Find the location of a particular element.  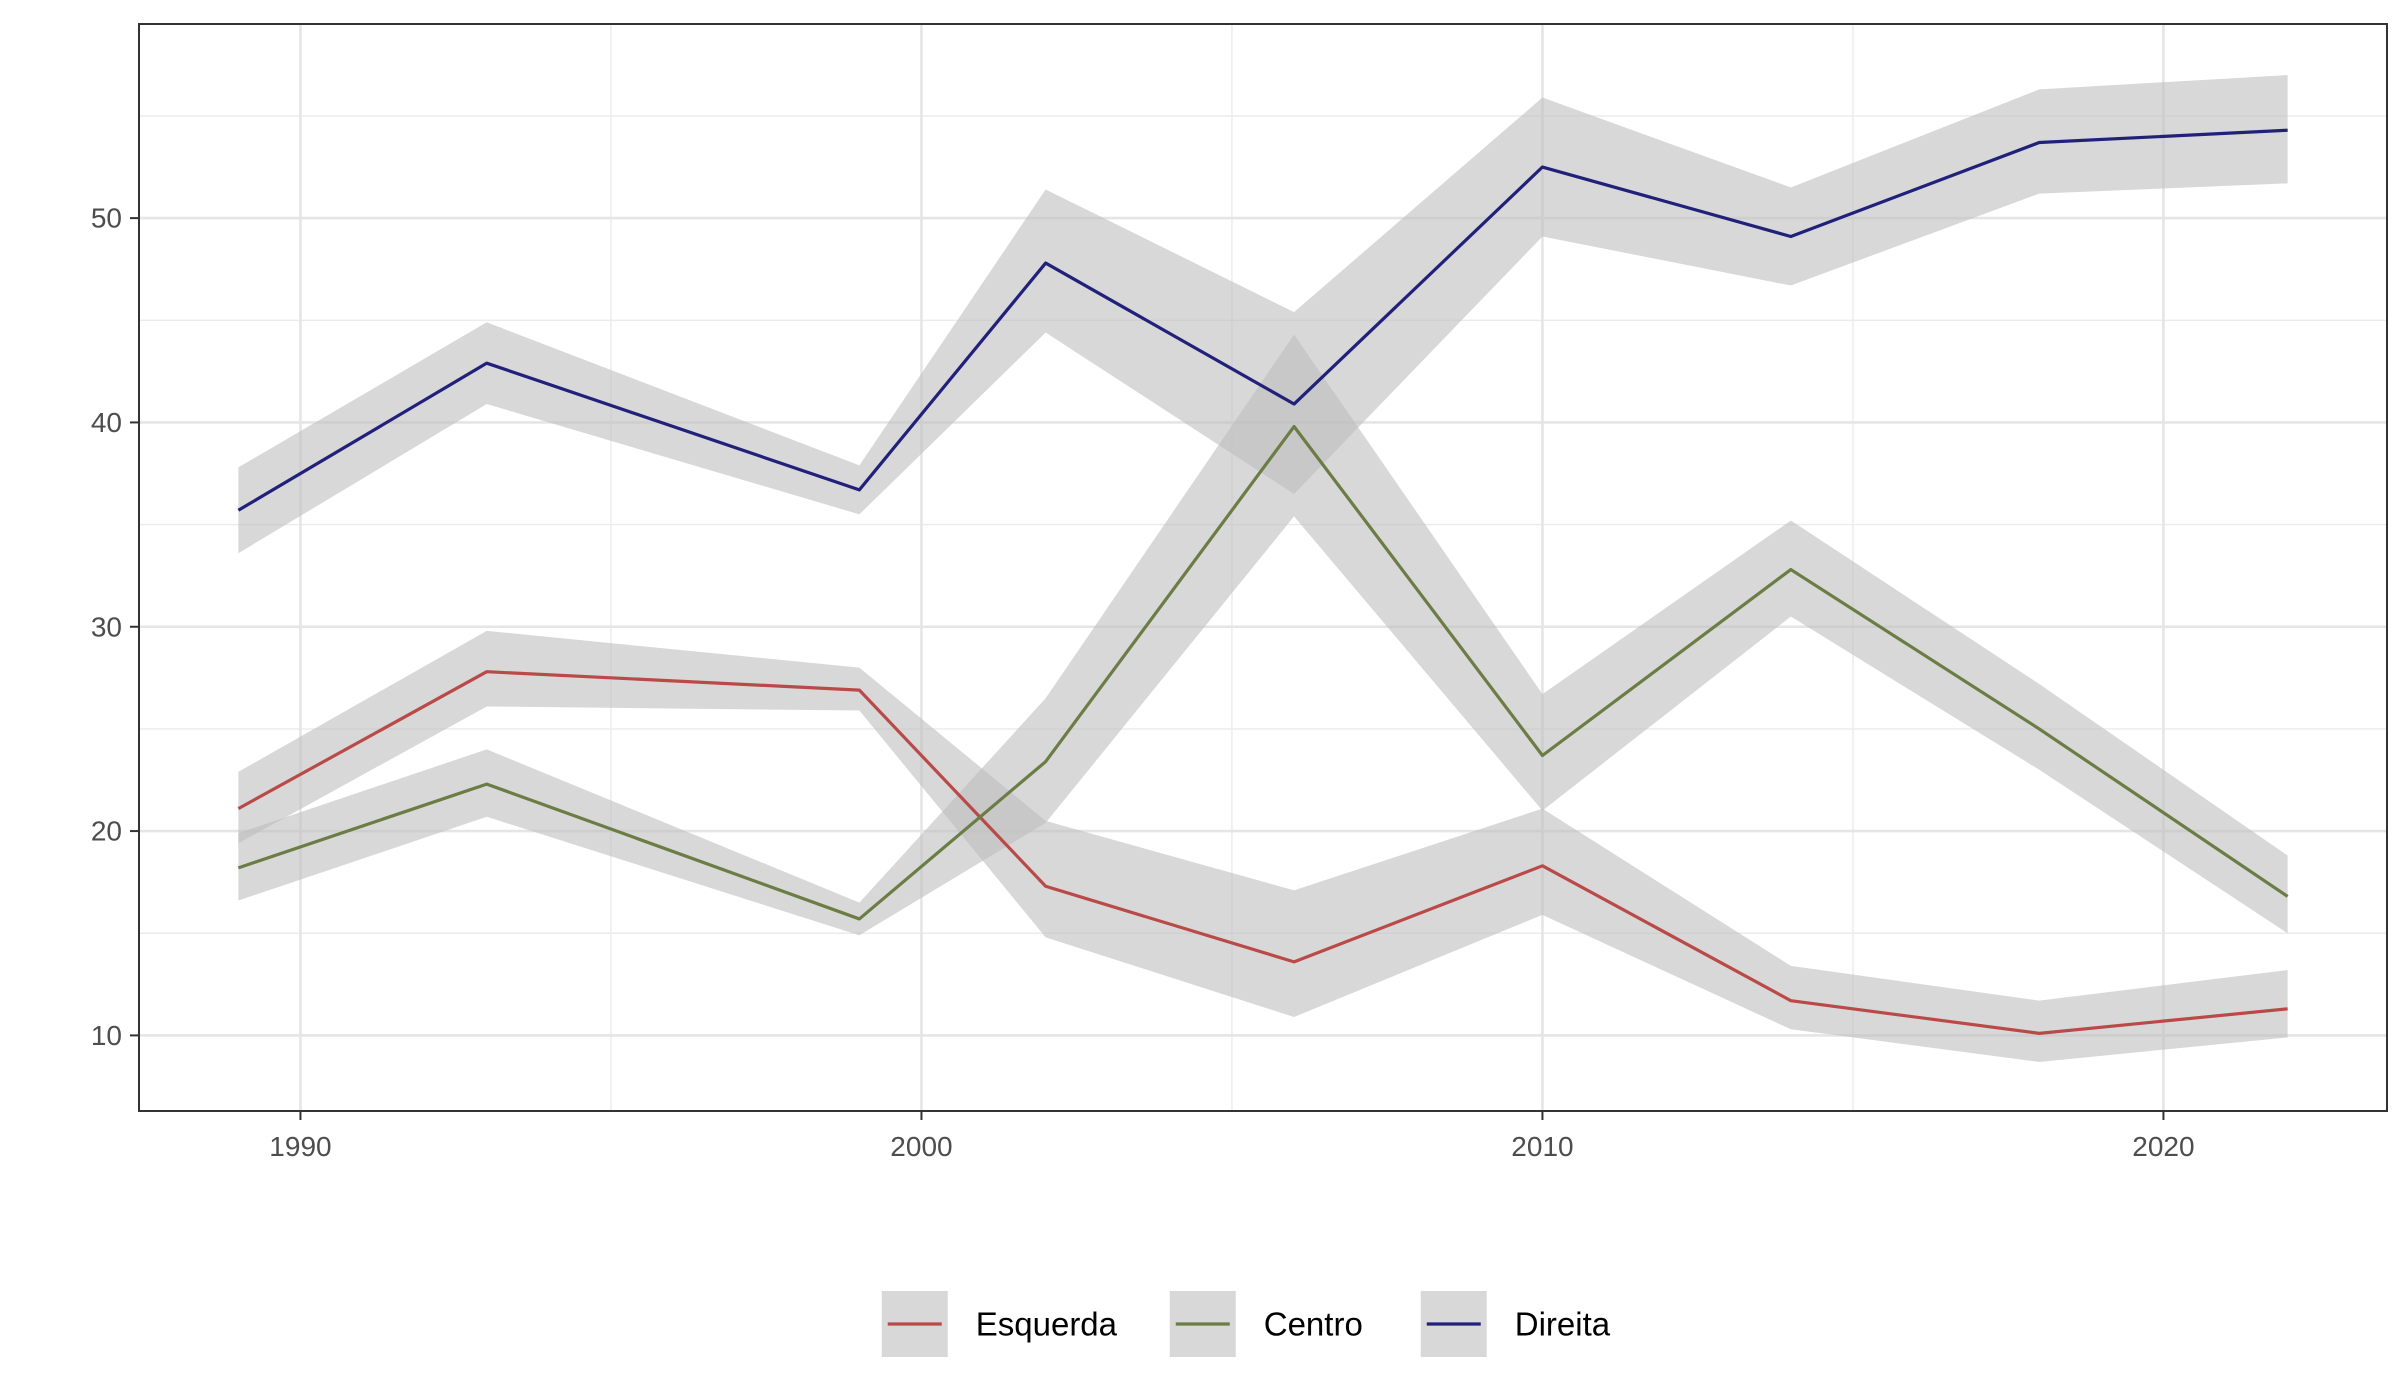

legend: Esquerda Centro Direita is located at coordinates (1246, 1324).